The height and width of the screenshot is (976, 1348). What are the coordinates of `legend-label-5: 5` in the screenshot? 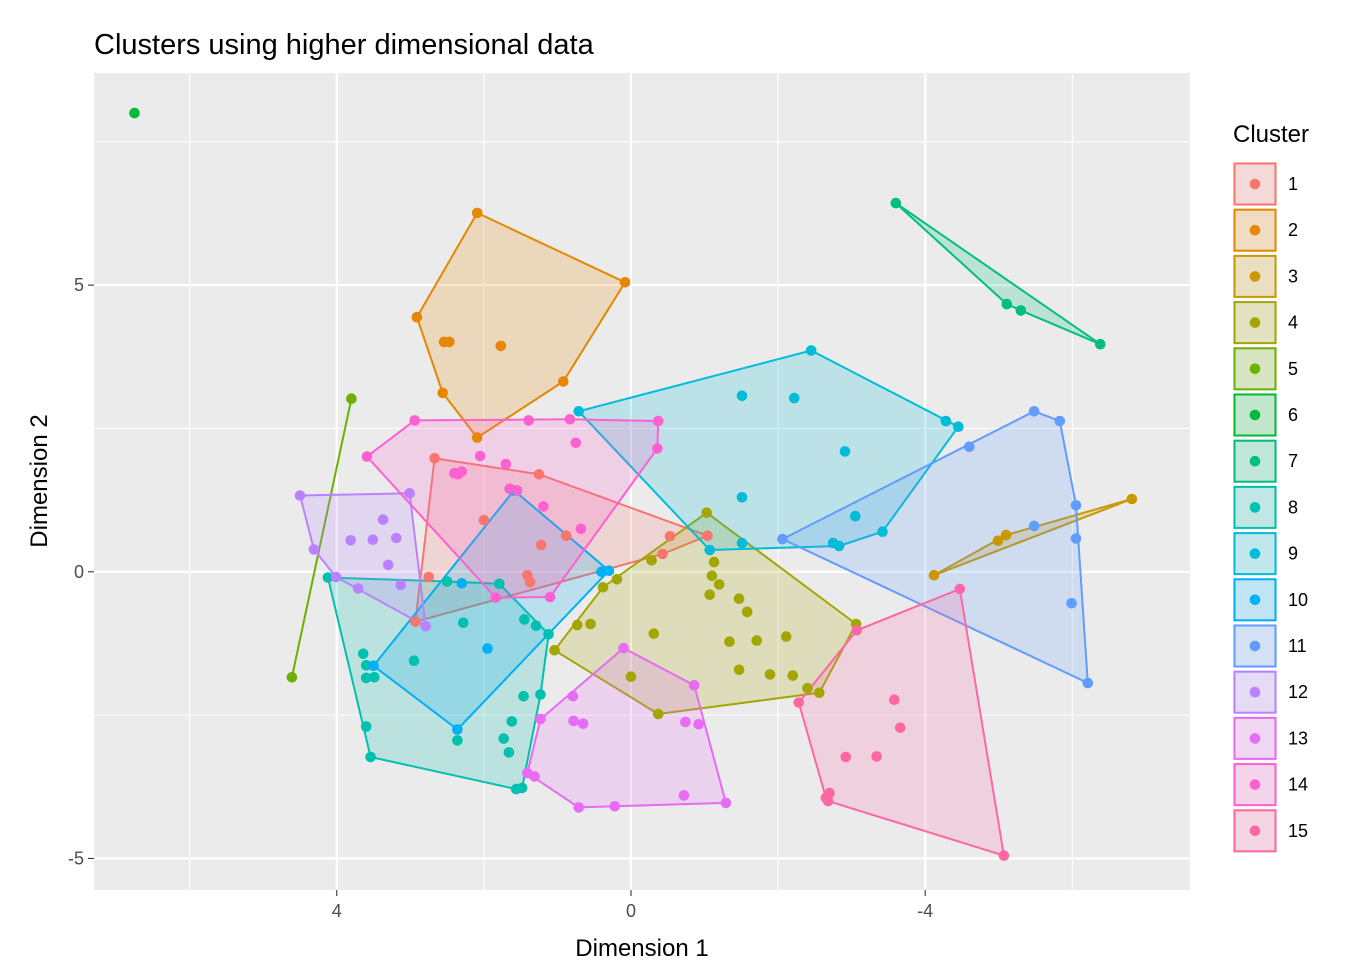 It's located at (1293, 369).